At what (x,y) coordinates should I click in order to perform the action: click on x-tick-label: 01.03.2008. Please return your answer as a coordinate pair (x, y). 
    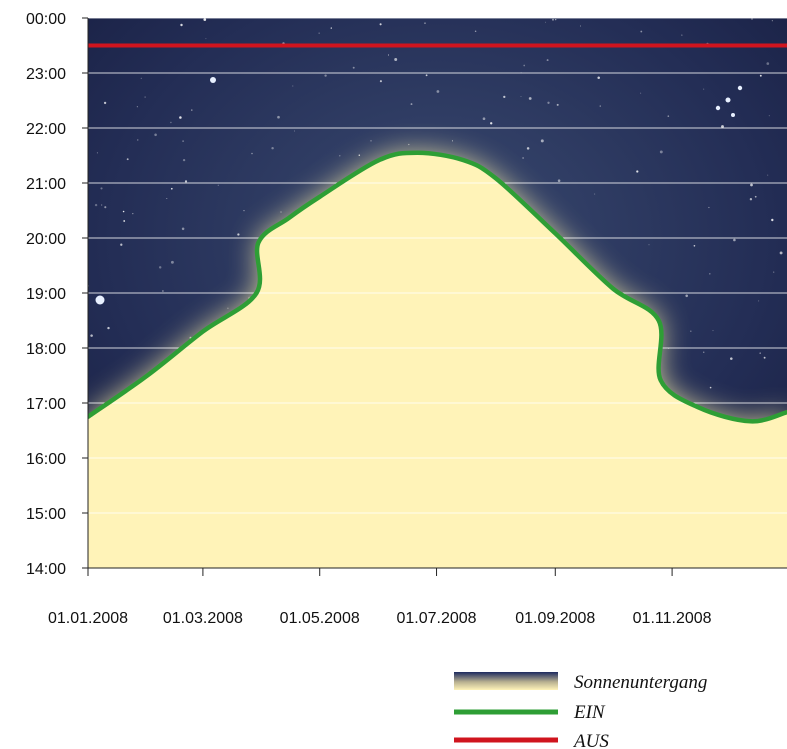
    Looking at the image, I should click on (203, 618).